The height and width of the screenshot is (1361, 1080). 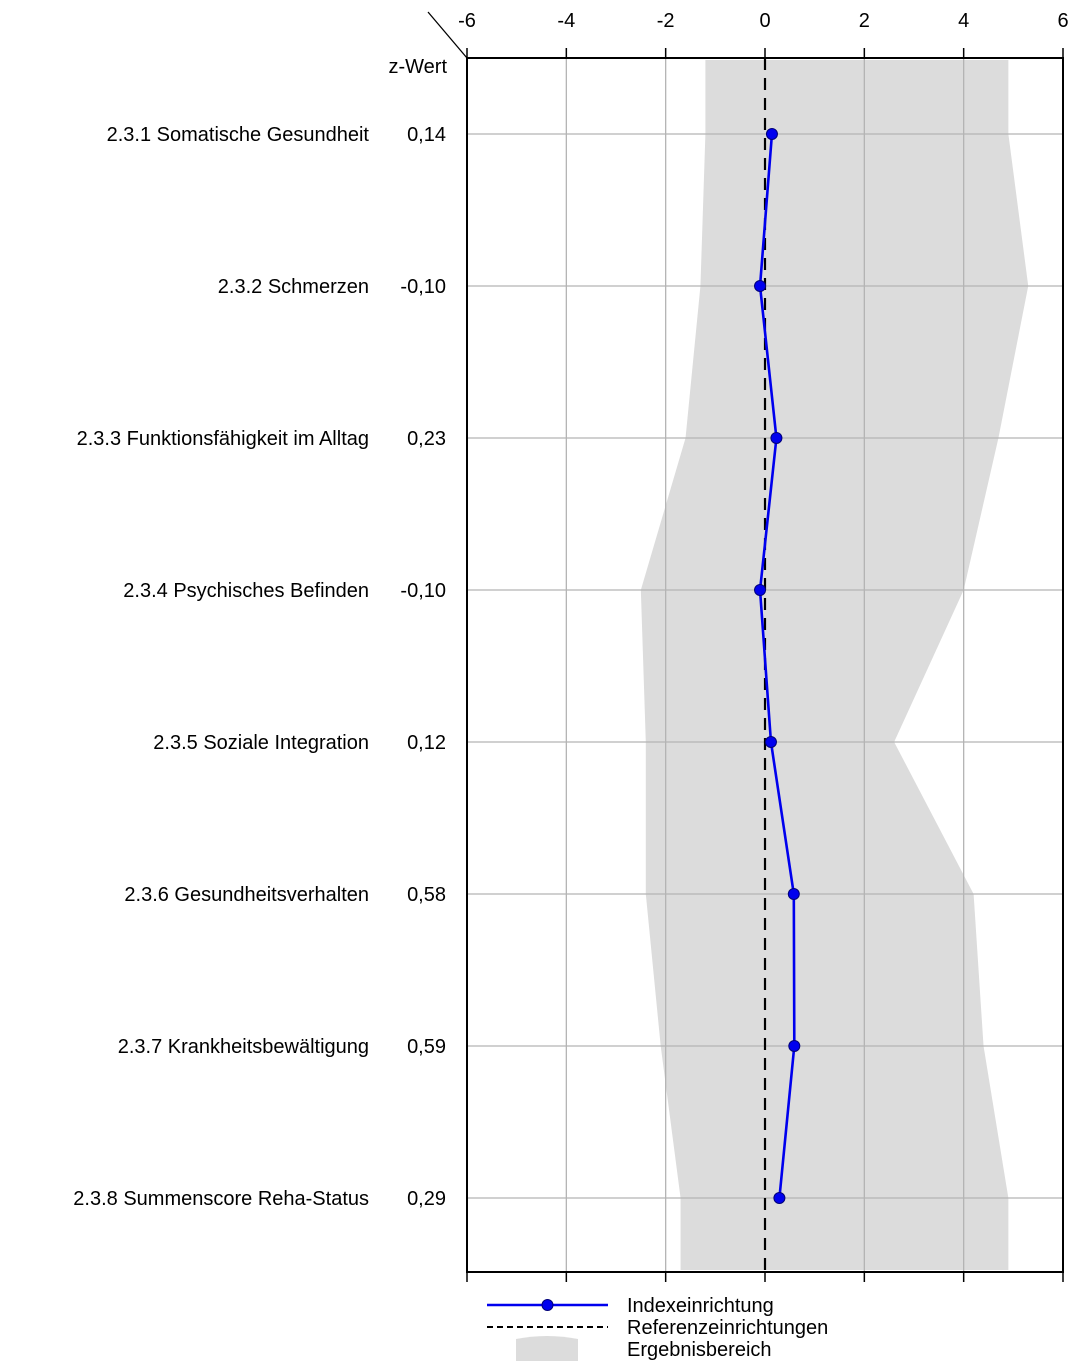 I want to click on x-tick-label: 4, so click(x=963, y=21).